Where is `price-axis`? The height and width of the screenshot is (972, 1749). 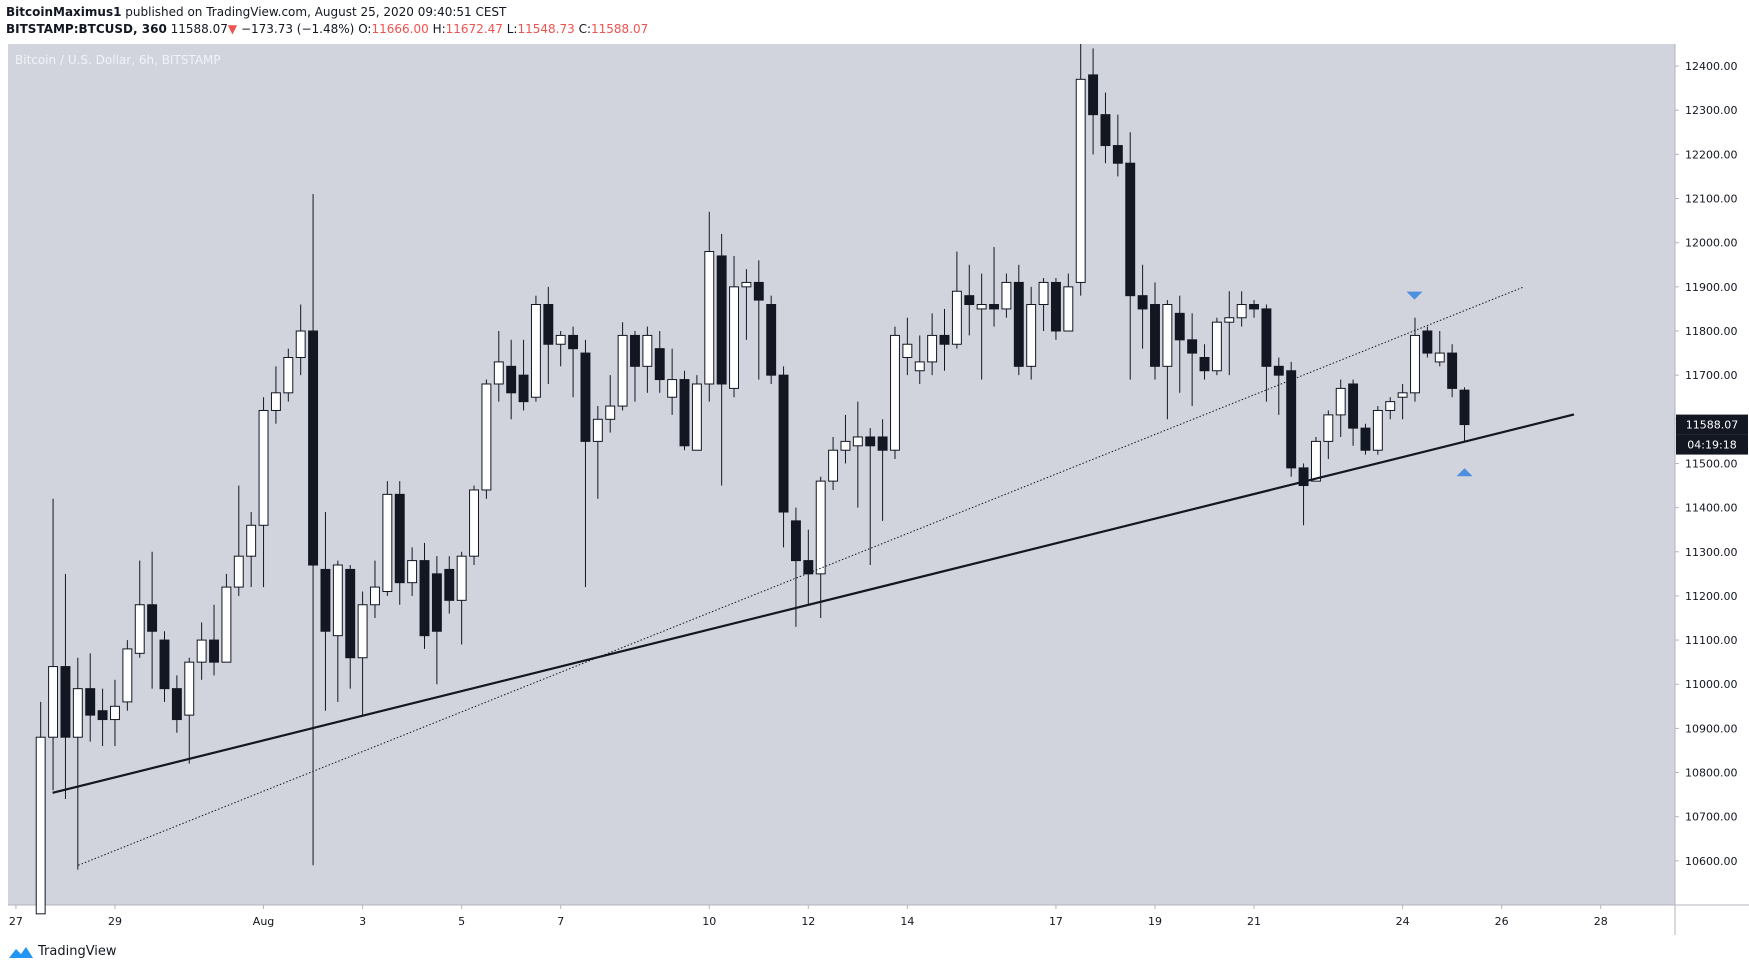
price-axis is located at coordinates (1712, 489).